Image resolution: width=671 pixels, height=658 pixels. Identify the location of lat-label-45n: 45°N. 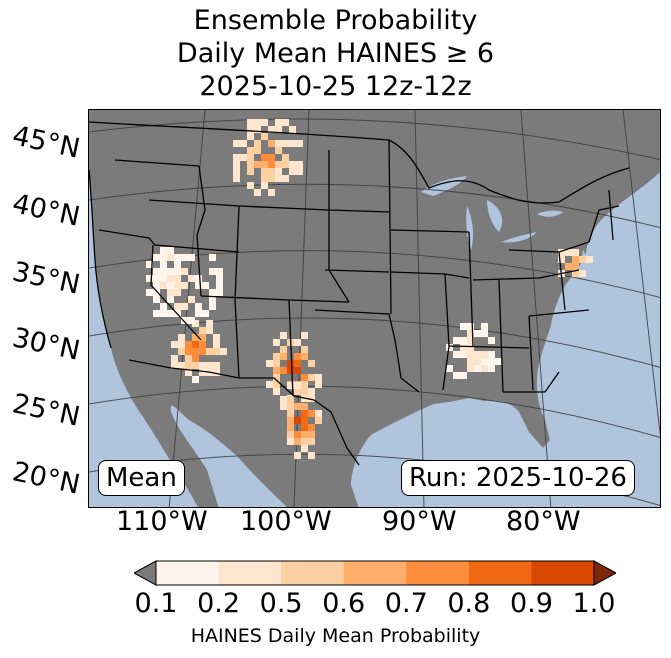
(46, 142).